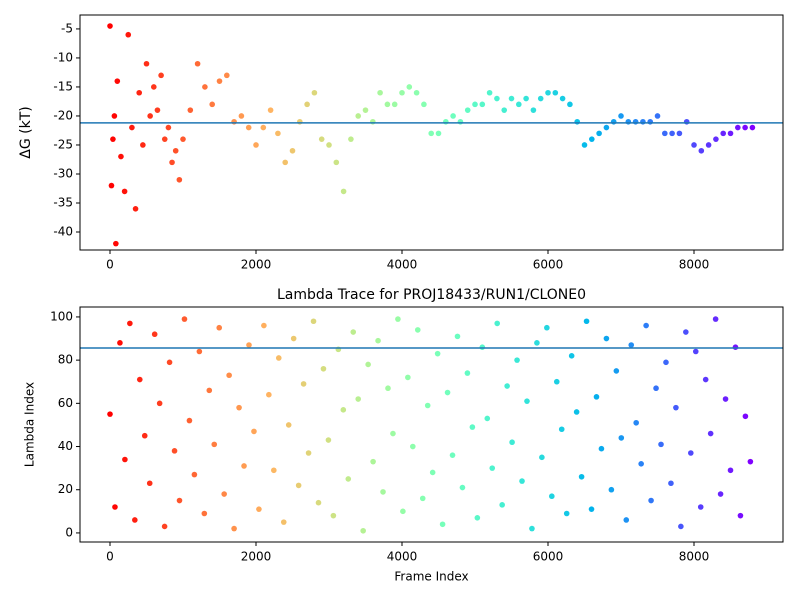  What do you see at coordinates (256, 557) in the screenshot?
I see `x-tick-label: 2000` at bounding box center [256, 557].